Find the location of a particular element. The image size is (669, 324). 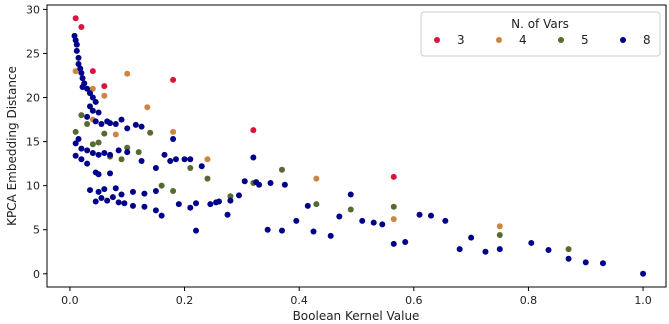

x-axis-ticks: 0.0 0.2 0.4 0.6 0.8 1.0 is located at coordinates (356, 297).